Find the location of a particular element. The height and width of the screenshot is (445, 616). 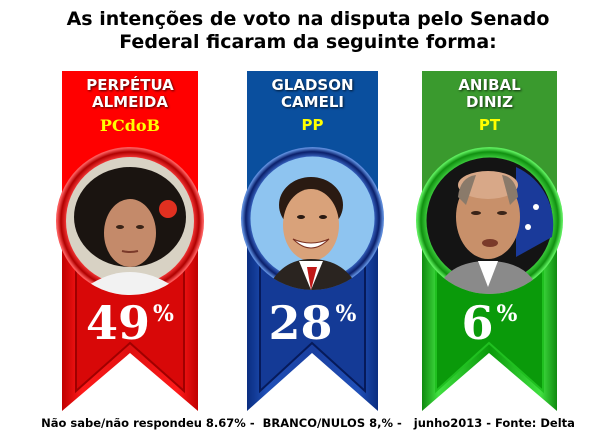

candidate-name: PERPÉTUA ALMEIDA is located at coordinates (130, 94).